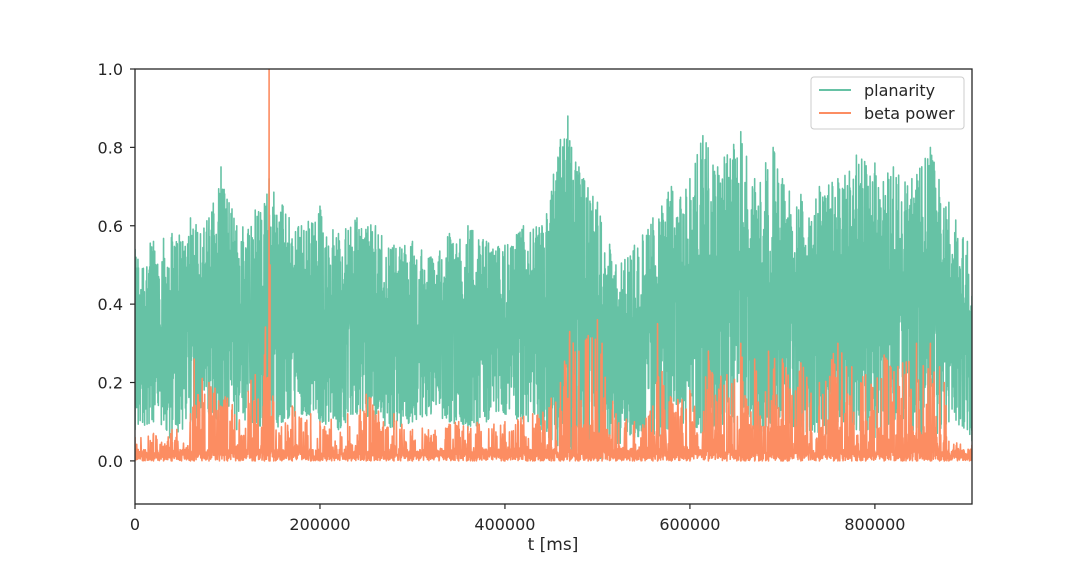  I want to click on legend-label-beta-power: beta power, so click(909, 113).